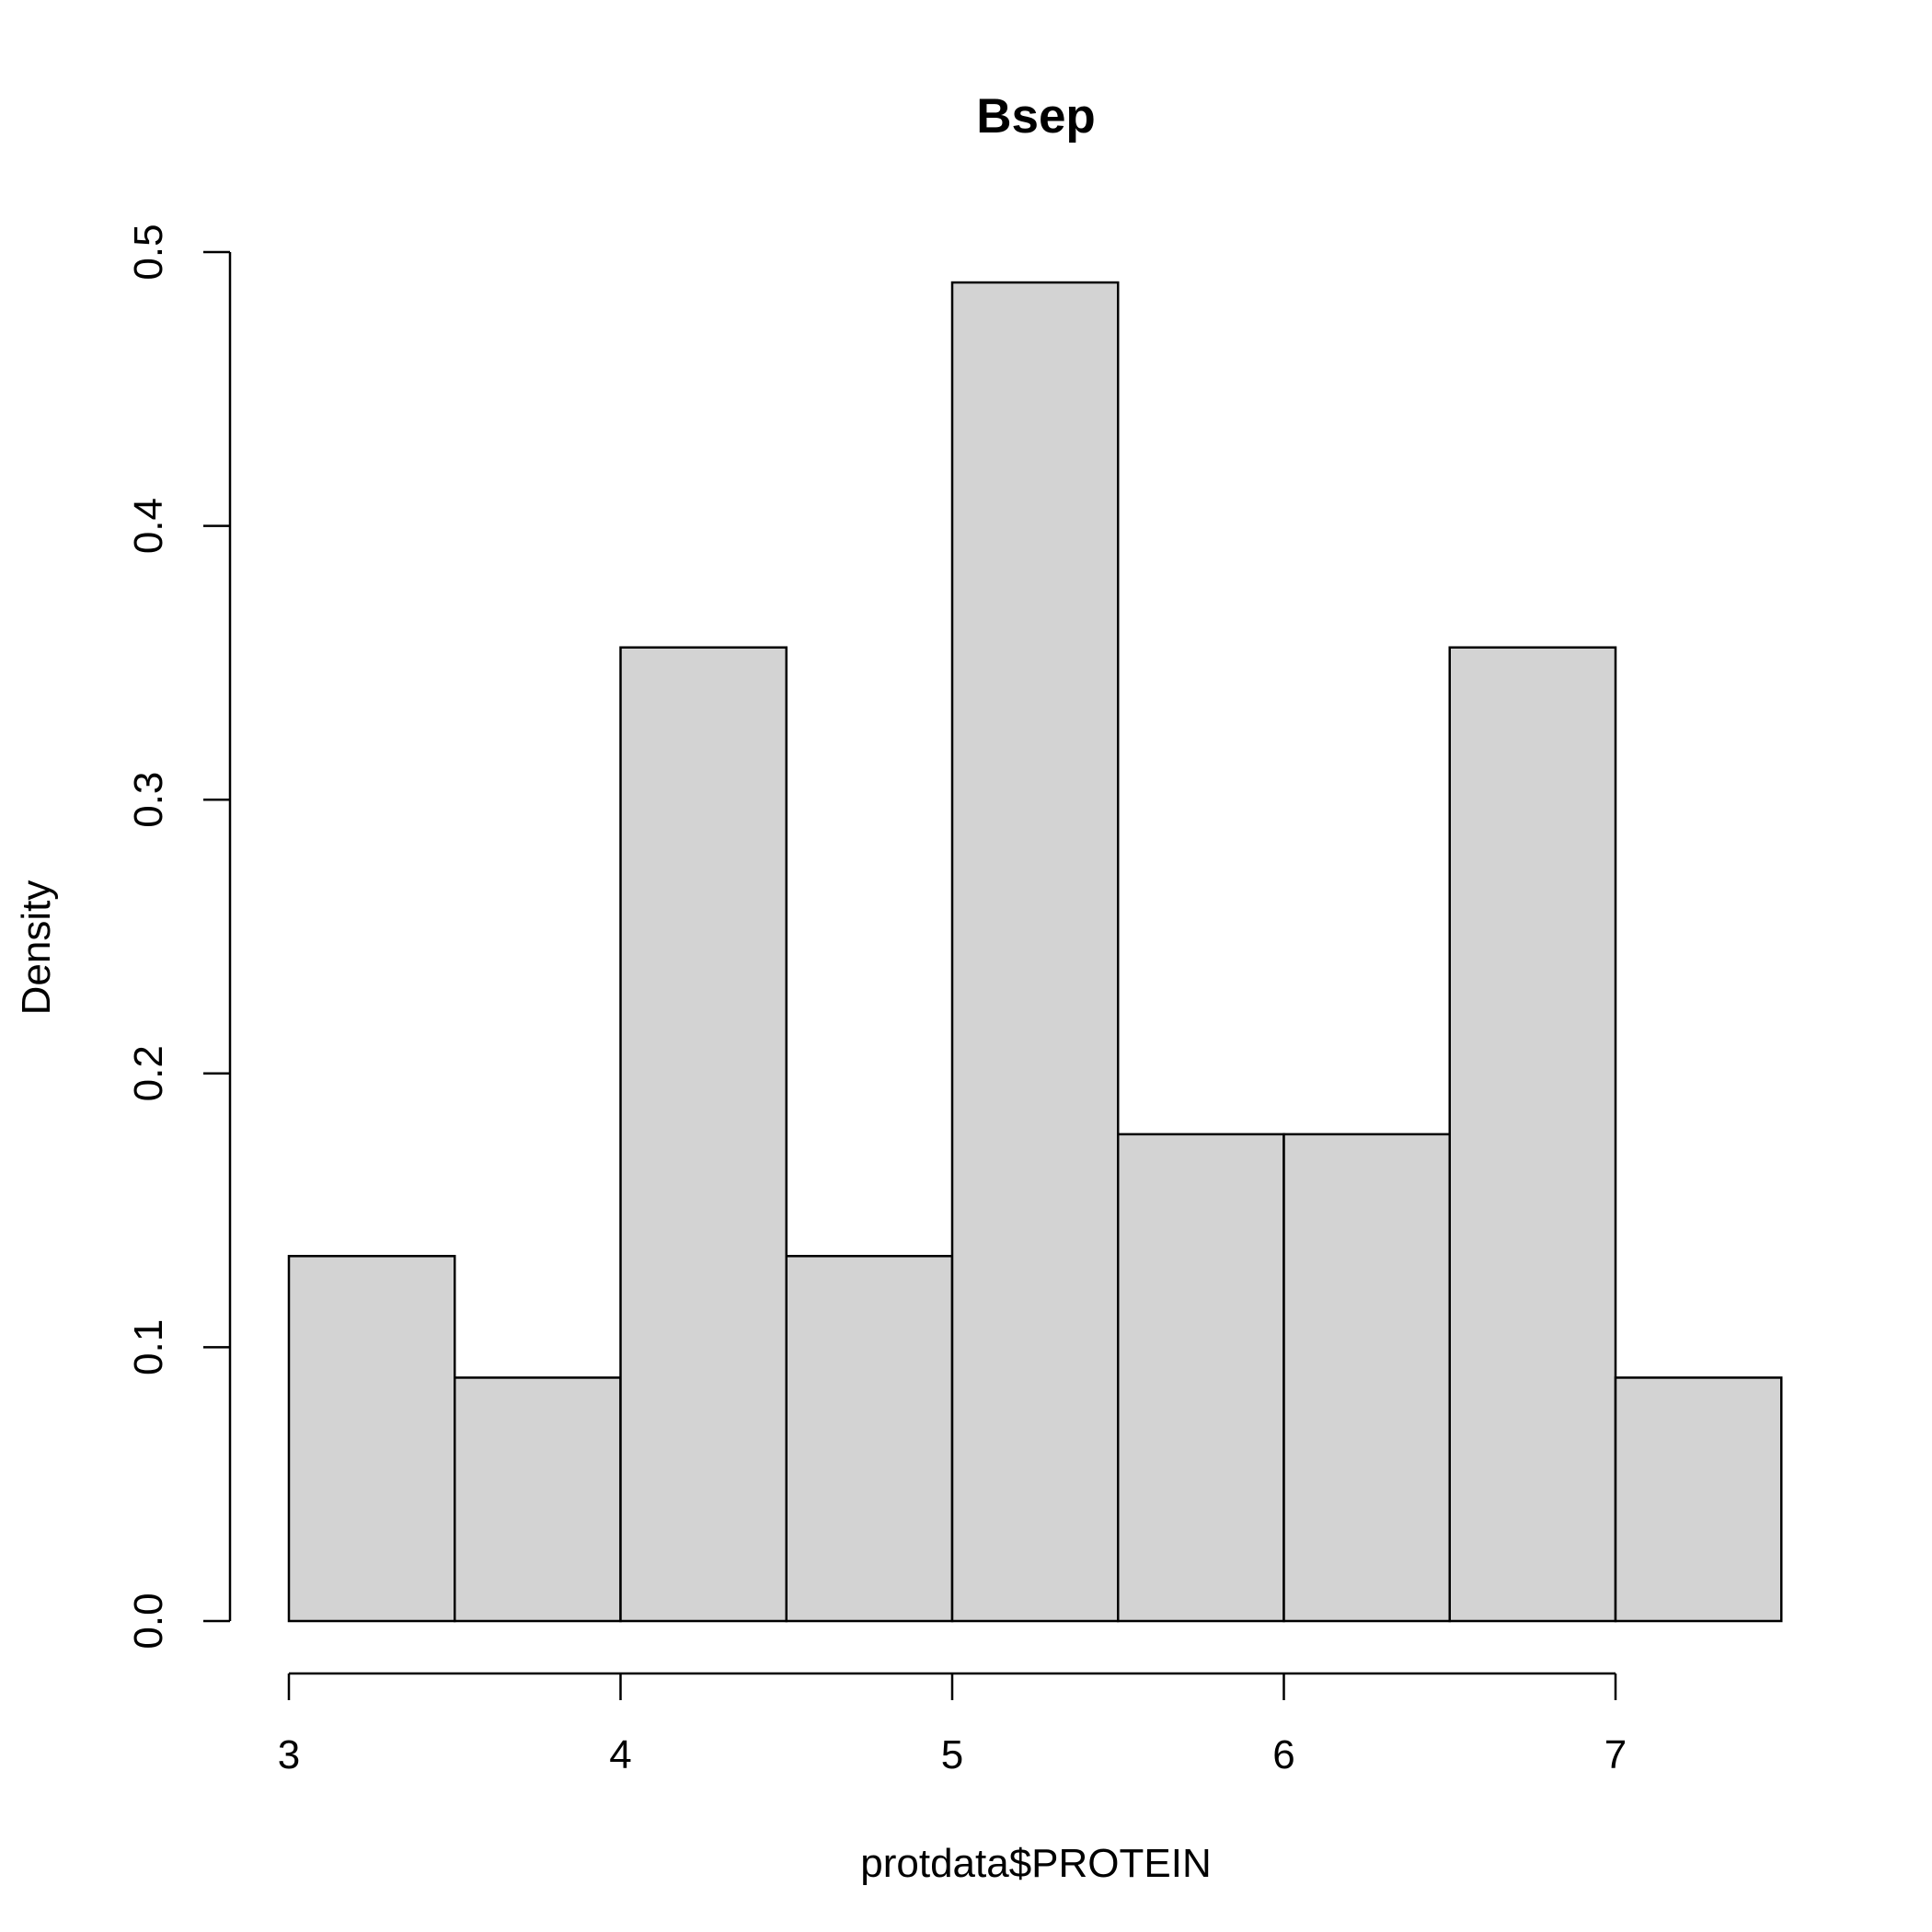  What do you see at coordinates (952, 1754) in the screenshot?
I see `x-tick-label-2: 5` at bounding box center [952, 1754].